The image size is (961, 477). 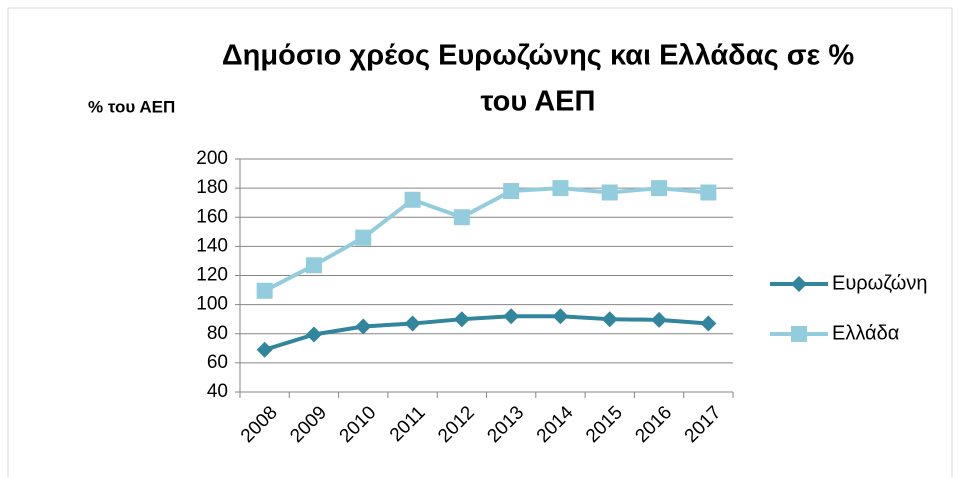 What do you see at coordinates (131, 106) in the screenshot?
I see `y-axis-label: % του ΑΕΠ` at bounding box center [131, 106].